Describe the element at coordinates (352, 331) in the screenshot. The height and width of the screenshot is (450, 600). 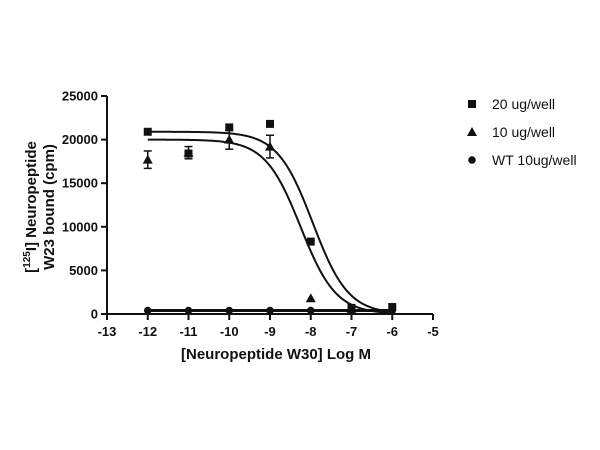
I see `x-tick-label: -7` at that location.